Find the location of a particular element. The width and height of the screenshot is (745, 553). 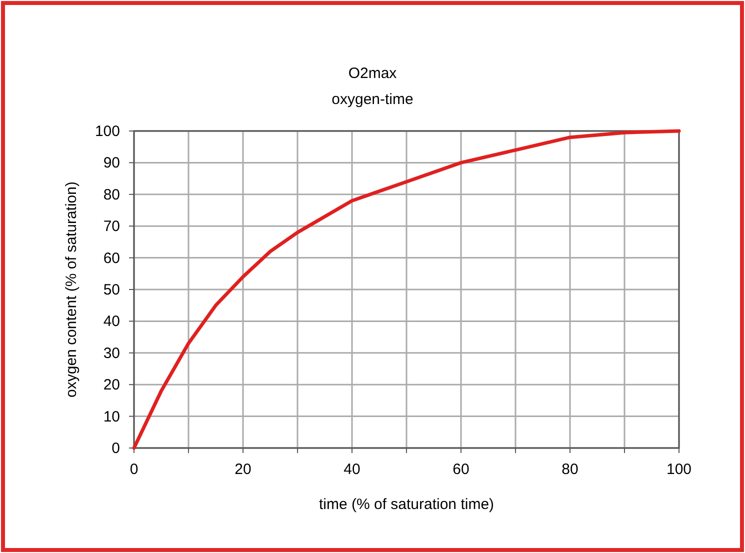

y-tick-label: 40 is located at coordinates (111, 321).